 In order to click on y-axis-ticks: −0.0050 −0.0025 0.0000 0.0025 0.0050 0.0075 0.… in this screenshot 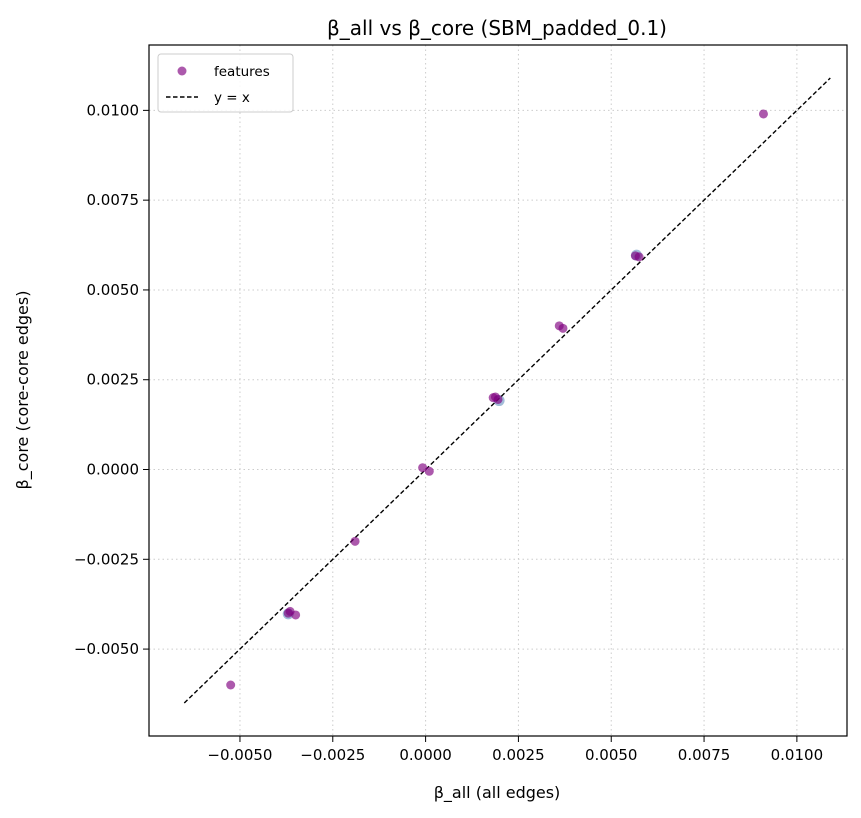, I will do `click(111, 379)`.